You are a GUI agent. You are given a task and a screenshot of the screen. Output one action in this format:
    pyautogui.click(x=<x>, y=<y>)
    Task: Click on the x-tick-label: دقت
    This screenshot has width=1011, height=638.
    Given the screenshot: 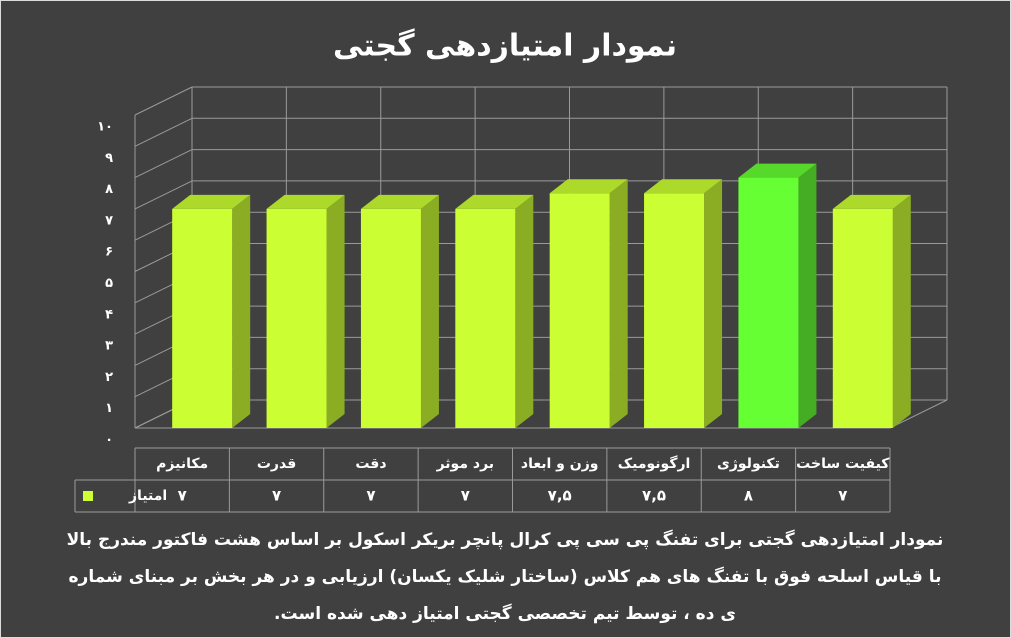 What is the action you would take?
    pyautogui.click(x=370, y=464)
    